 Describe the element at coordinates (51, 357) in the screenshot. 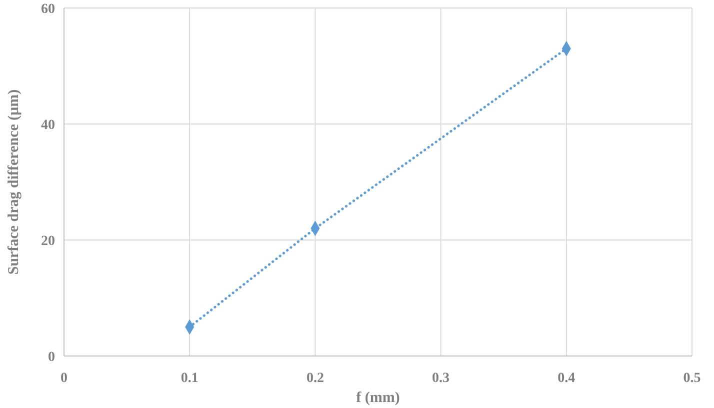

I see `y-tick-label: 0` at that location.